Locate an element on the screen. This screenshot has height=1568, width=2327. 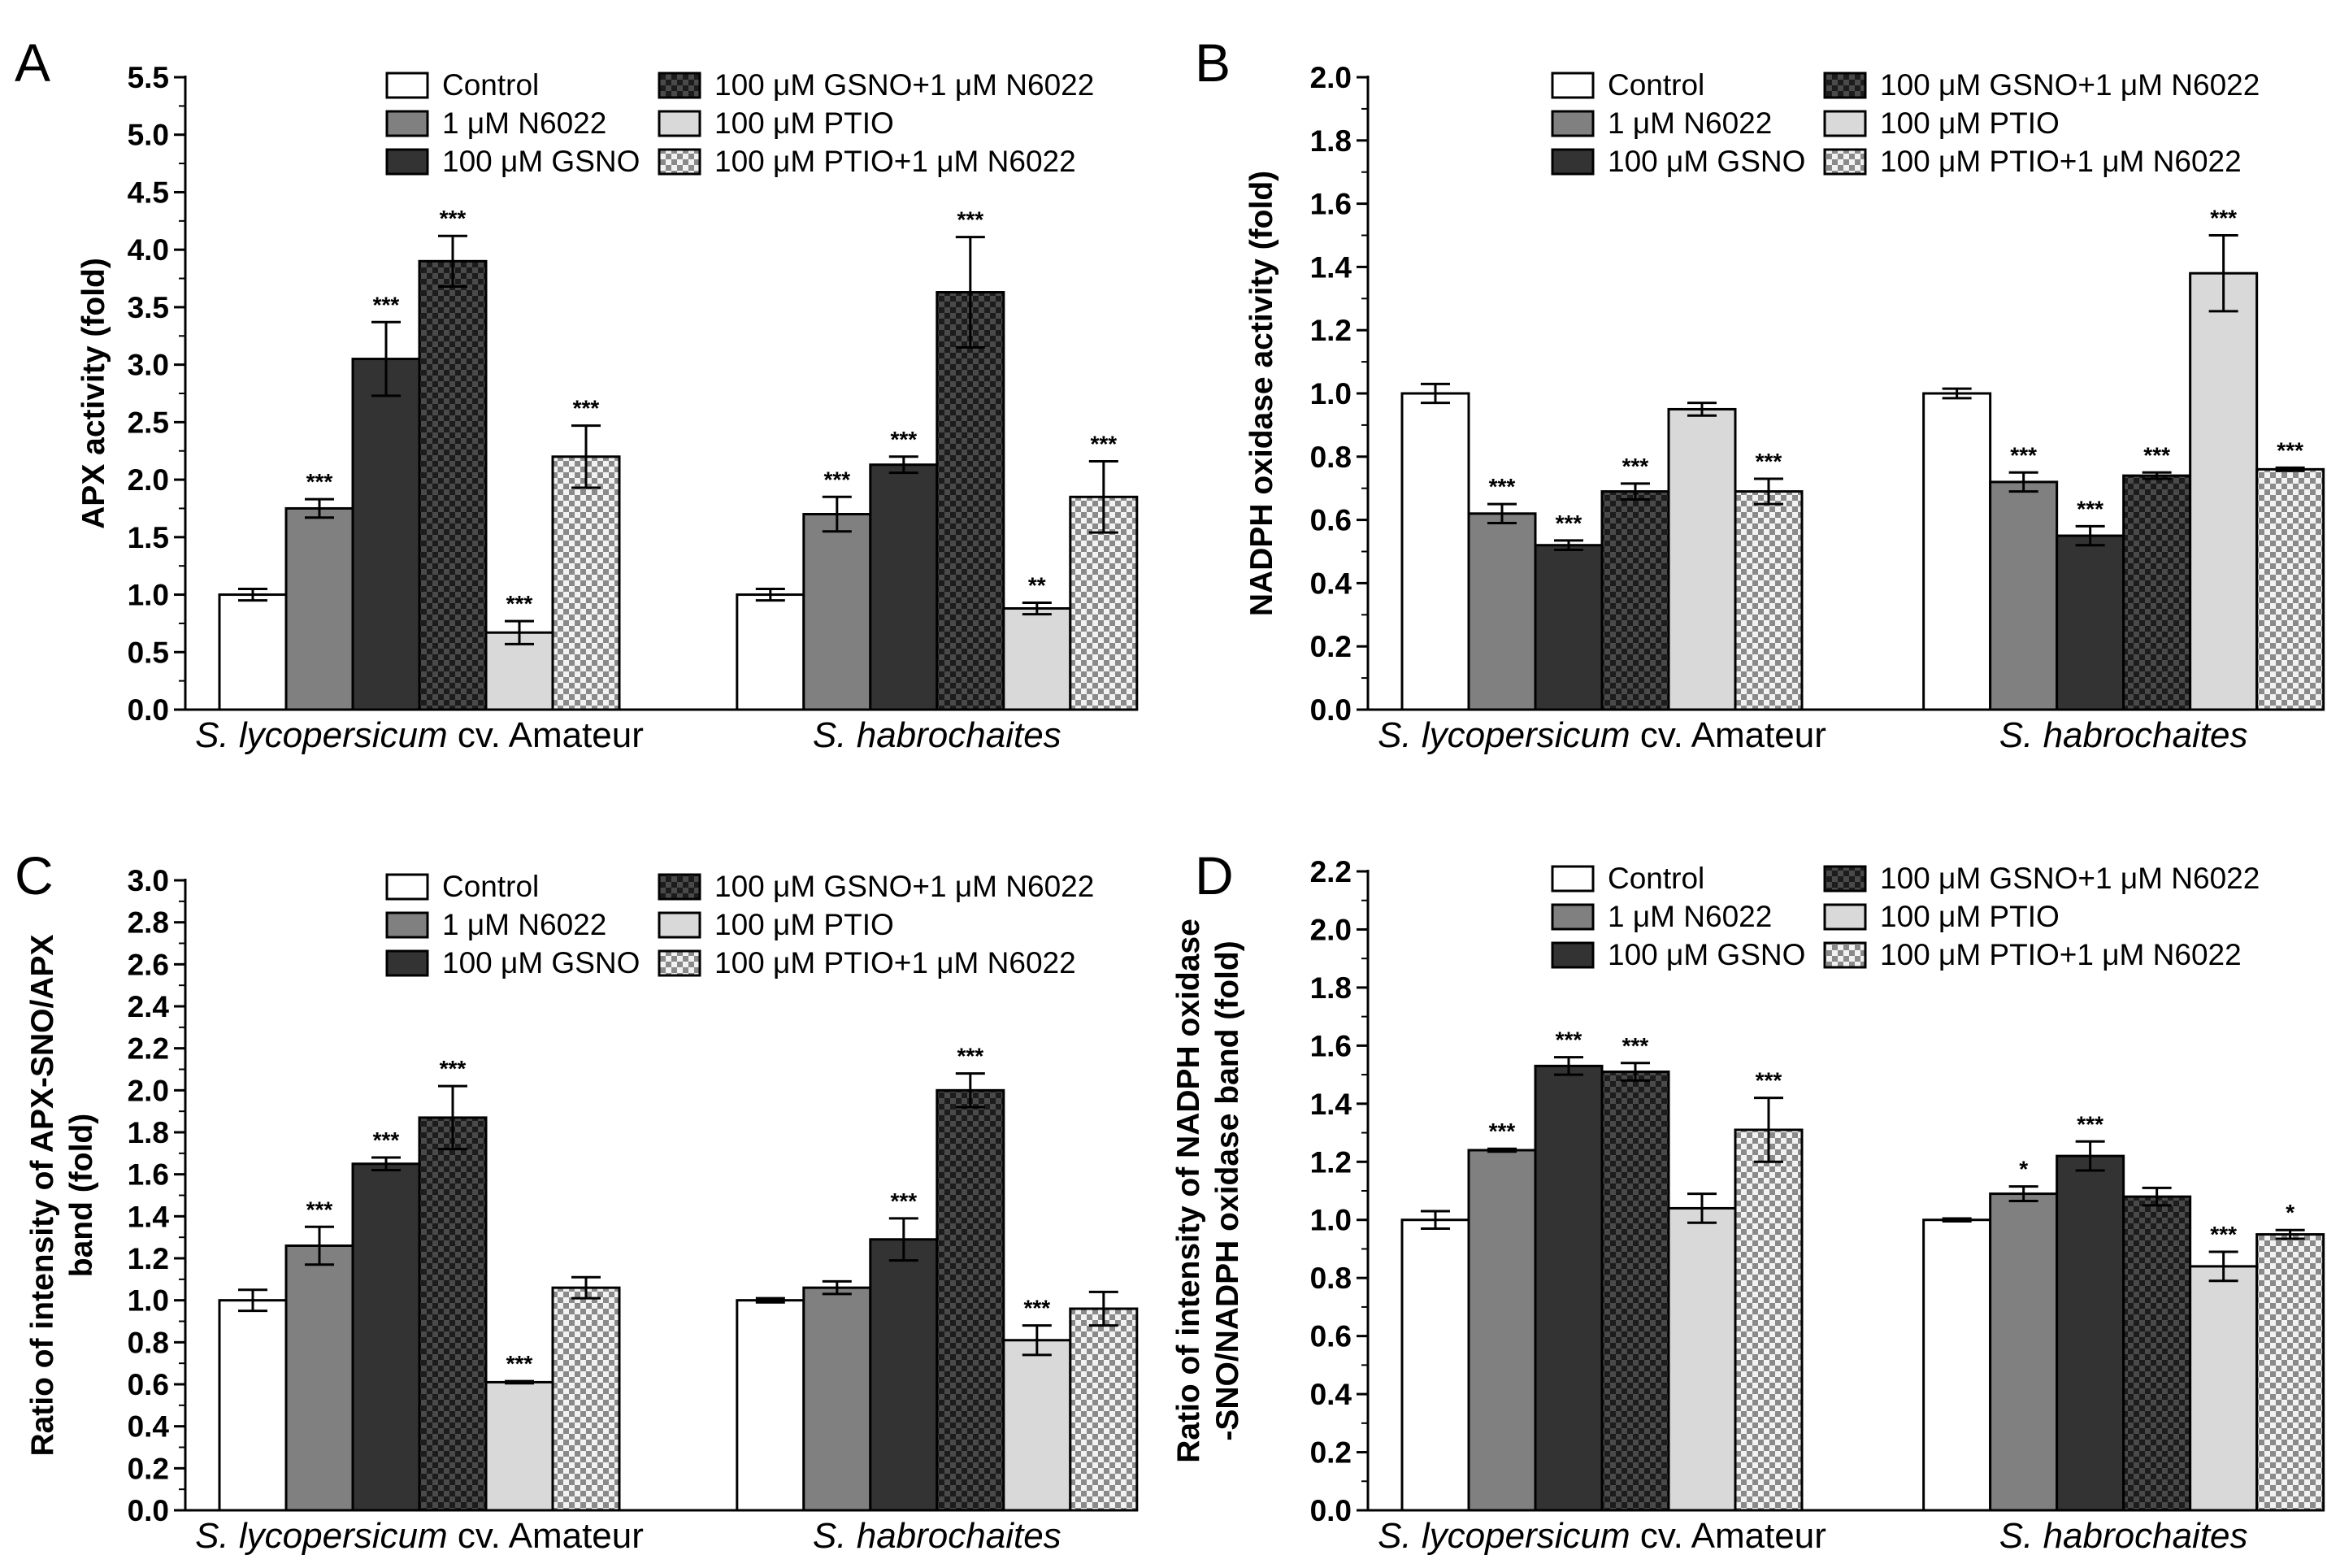
legend-swatch-gsno is located at coordinates (407, 162).